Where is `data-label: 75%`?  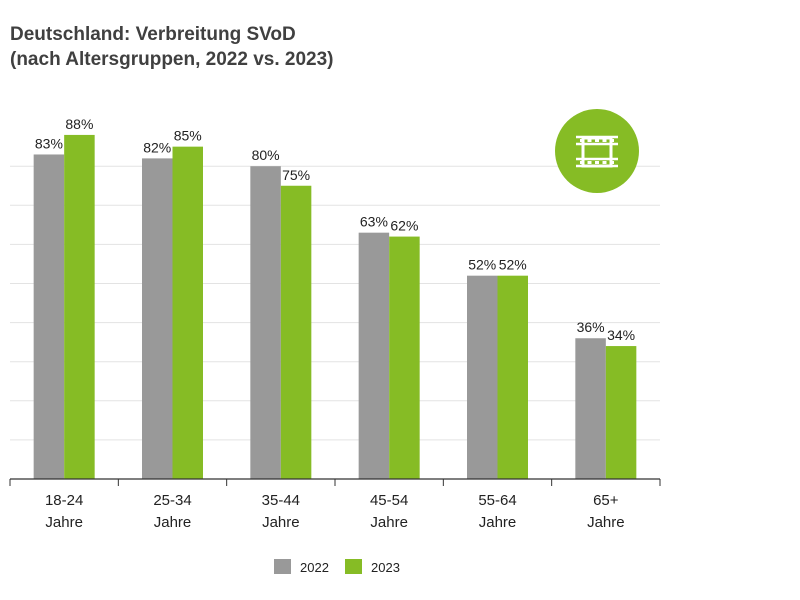
data-label: 75% is located at coordinates (296, 175).